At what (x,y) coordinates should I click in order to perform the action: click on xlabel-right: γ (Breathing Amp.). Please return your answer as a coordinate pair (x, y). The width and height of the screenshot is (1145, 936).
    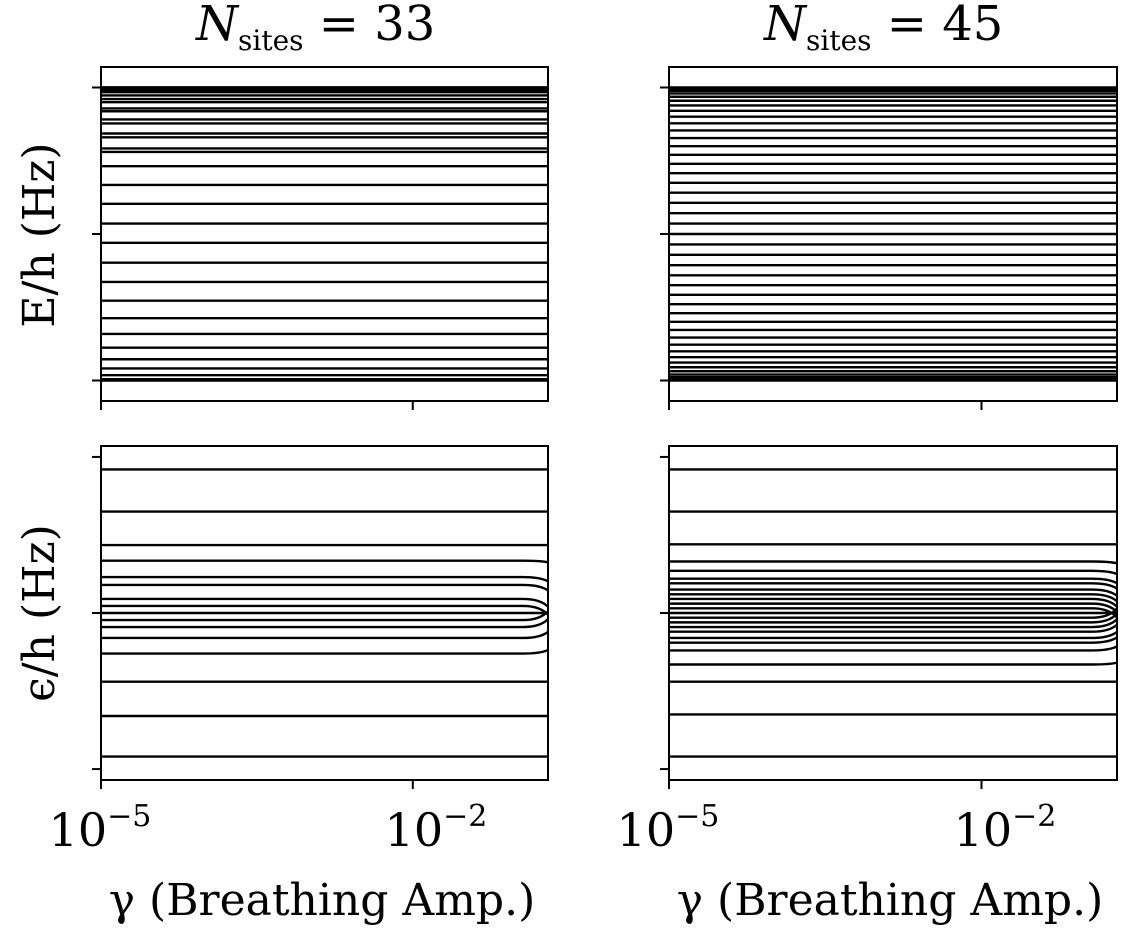
    Looking at the image, I should click on (890, 900).